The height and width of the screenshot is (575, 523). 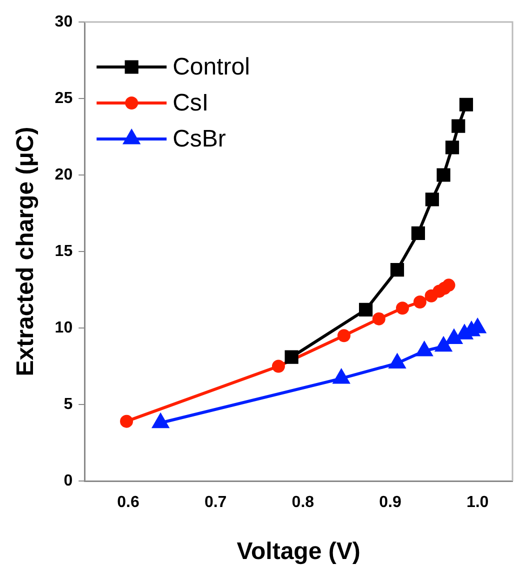 What do you see at coordinates (390, 503) in the screenshot?
I see `x-tick-label: 0.9` at bounding box center [390, 503].